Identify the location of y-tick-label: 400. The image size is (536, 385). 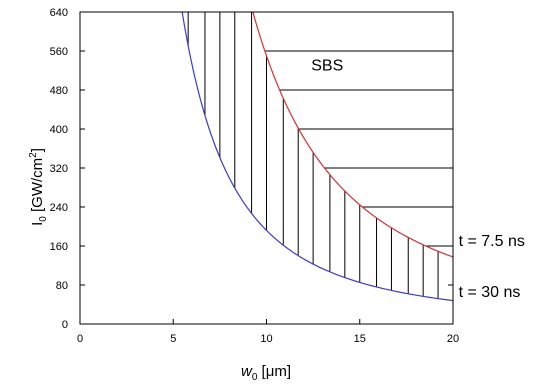
(59, 130).